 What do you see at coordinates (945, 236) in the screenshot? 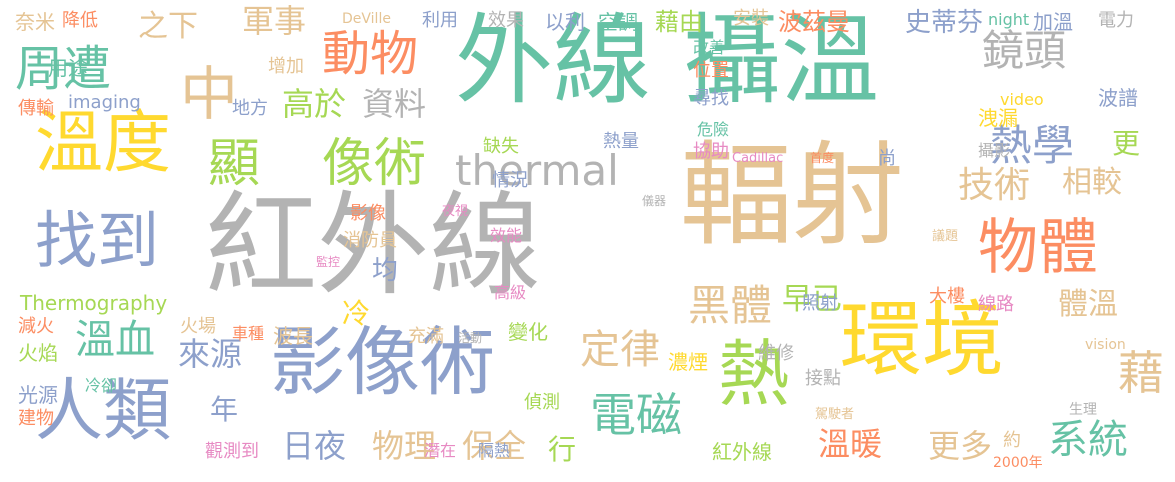
I see `word: 議題` at bounding box center [945, 236].